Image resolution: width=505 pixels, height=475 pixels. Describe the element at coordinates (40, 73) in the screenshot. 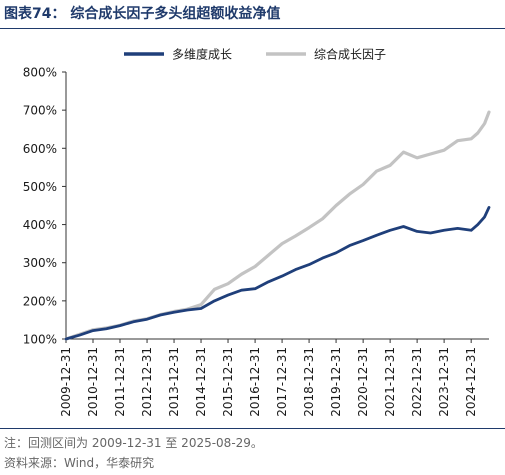

I see `y-tick-label: 800%` at that location.